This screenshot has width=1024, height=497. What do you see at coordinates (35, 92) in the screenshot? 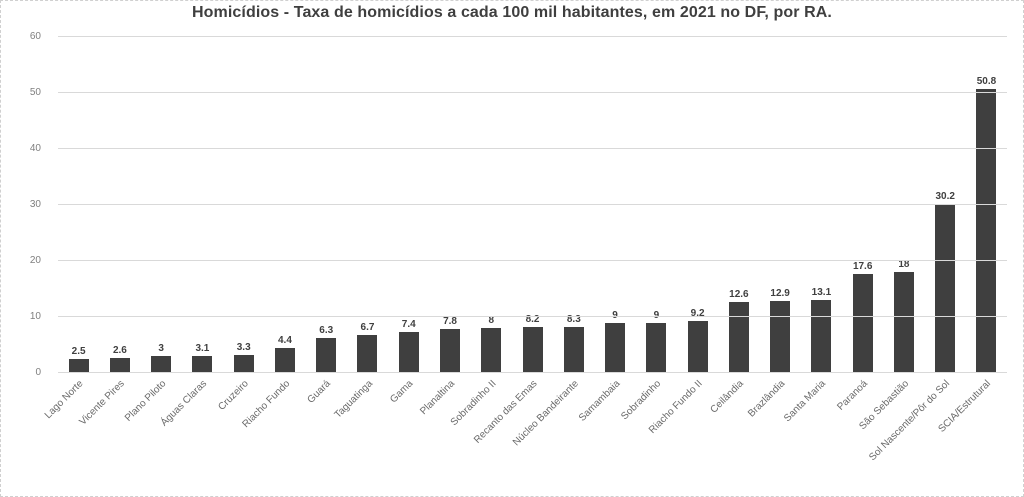
I see `y-axis-tick-label: 50` at bounding box center [35, 92].